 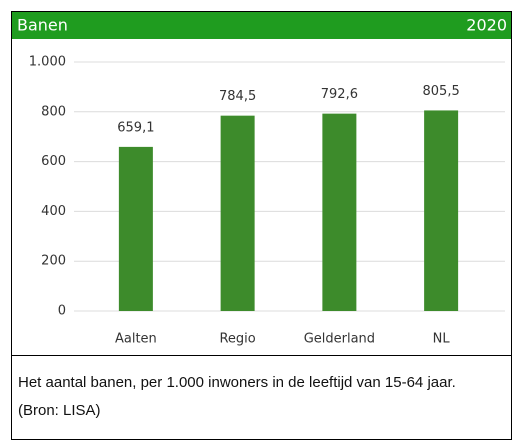 What do you see at coordinates (42, 25) in the screenshot?
I see `chart-title: Banen` at bounding box center [42, 25].